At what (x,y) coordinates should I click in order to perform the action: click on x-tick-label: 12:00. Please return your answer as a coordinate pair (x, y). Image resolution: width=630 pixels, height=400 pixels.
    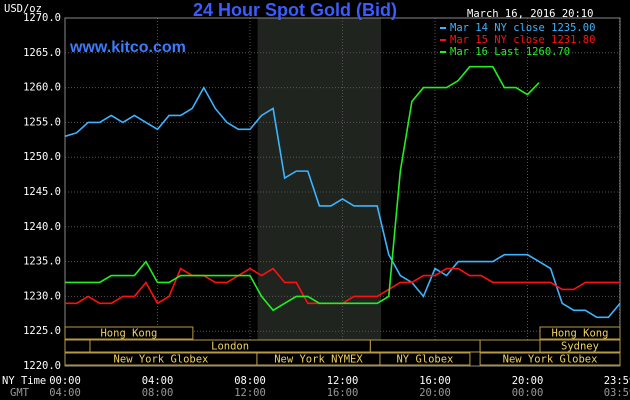
    Looking at the image, I should click on (343, 381).